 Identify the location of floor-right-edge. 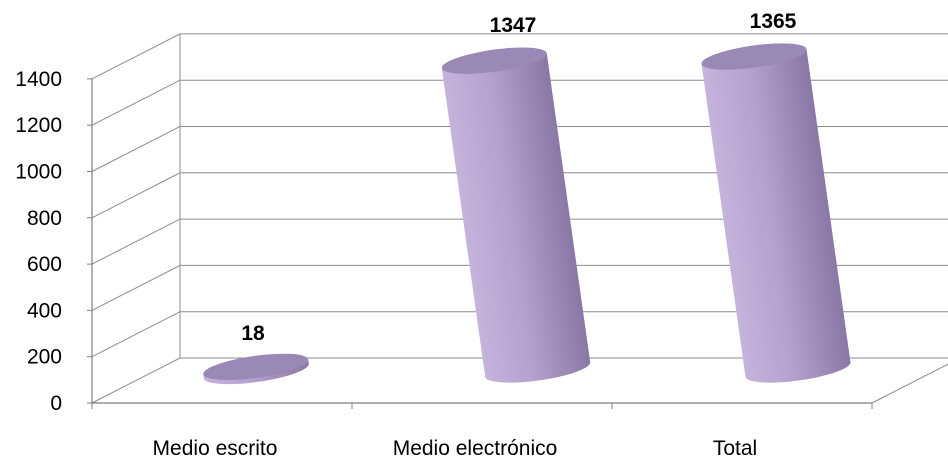
(909, 383).